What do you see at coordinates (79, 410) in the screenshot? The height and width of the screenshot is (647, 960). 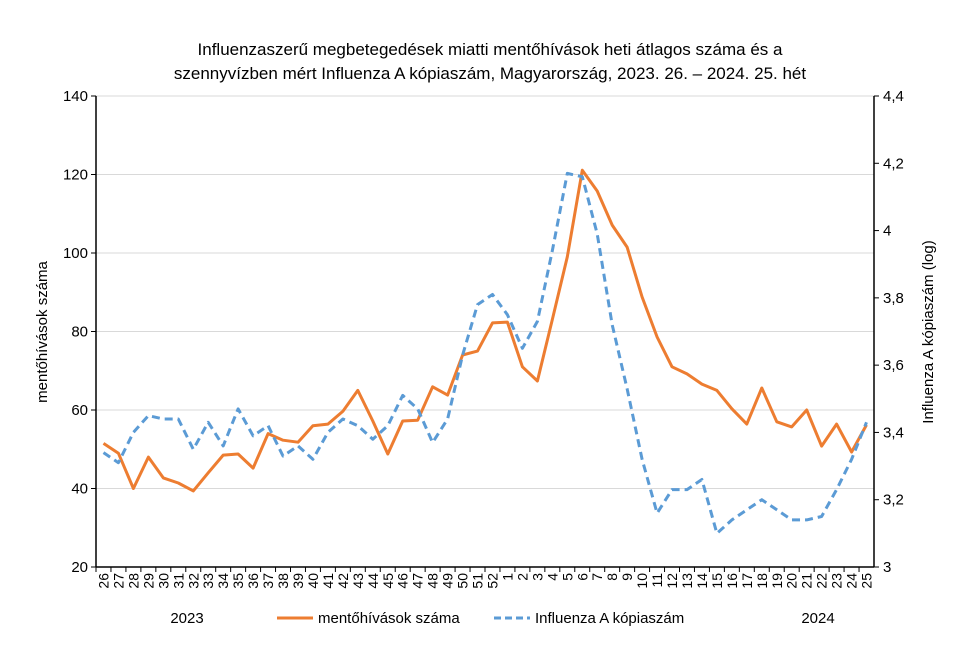 I see `y-tick-label: 60` at bounding box center [79, 410].